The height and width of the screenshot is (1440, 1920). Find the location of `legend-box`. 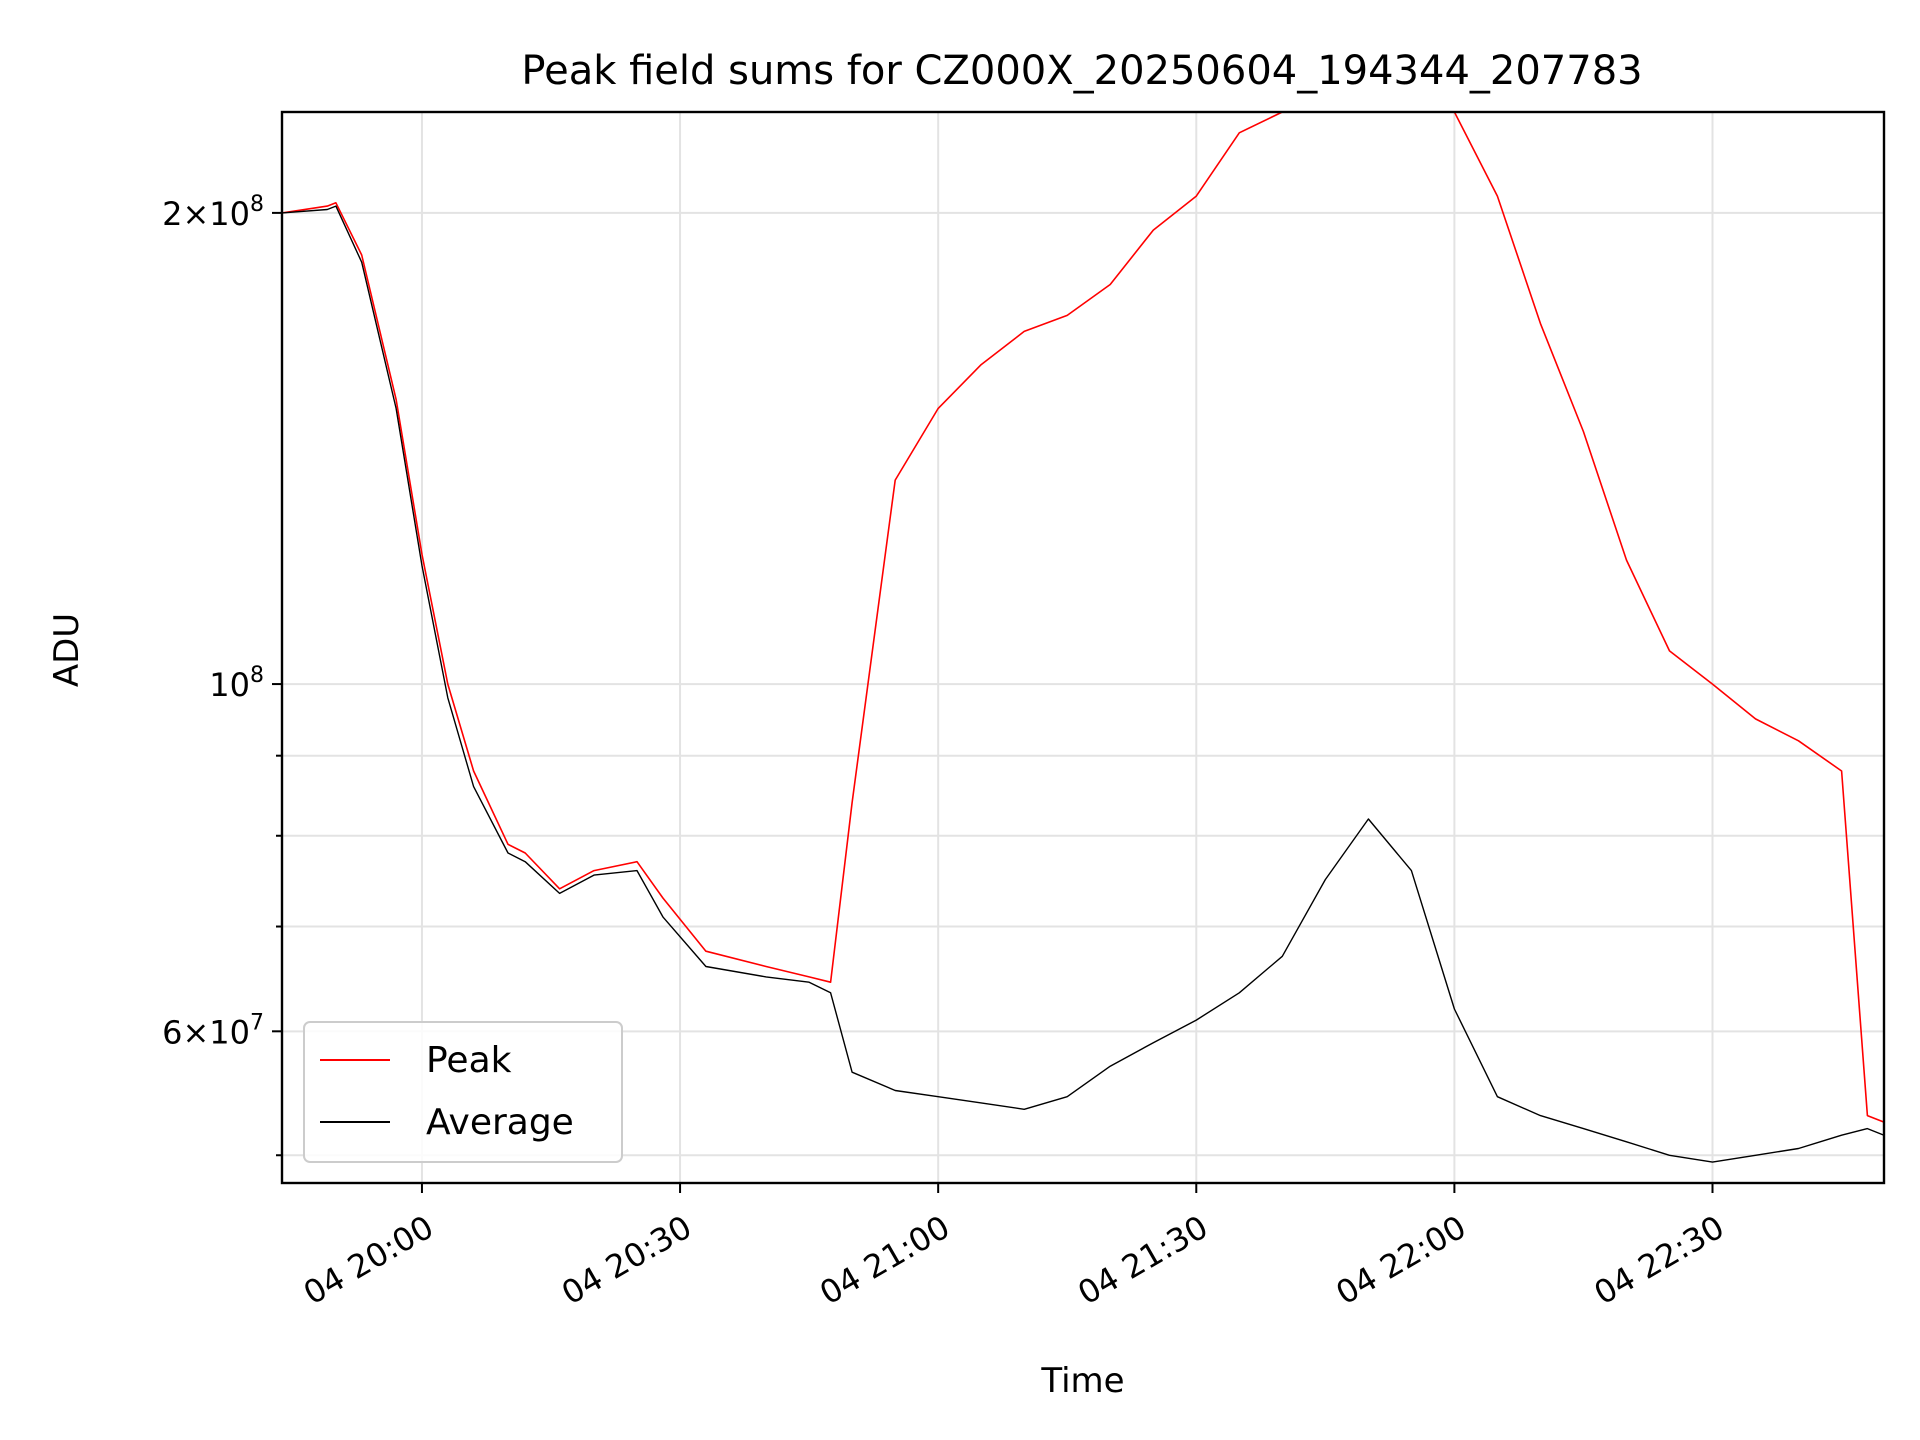

legend-box is located at coordinates (463, 1092).